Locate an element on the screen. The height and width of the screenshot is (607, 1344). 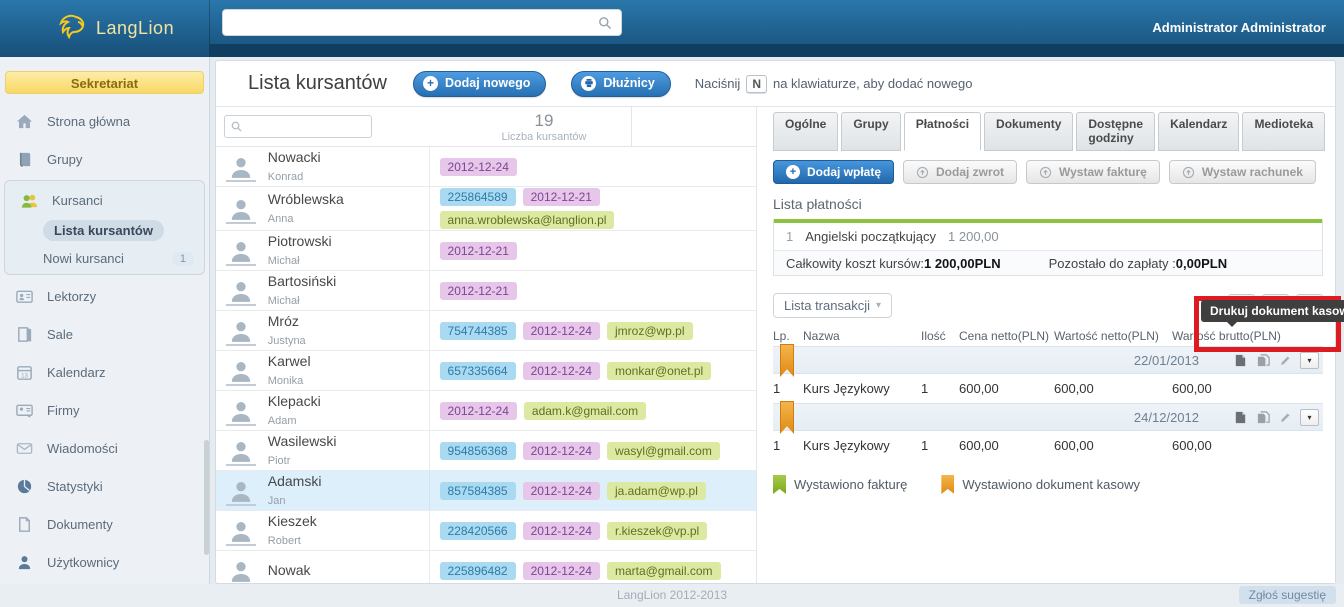
date-badge: 2012-12-24 is located at coordinates (561, 330).